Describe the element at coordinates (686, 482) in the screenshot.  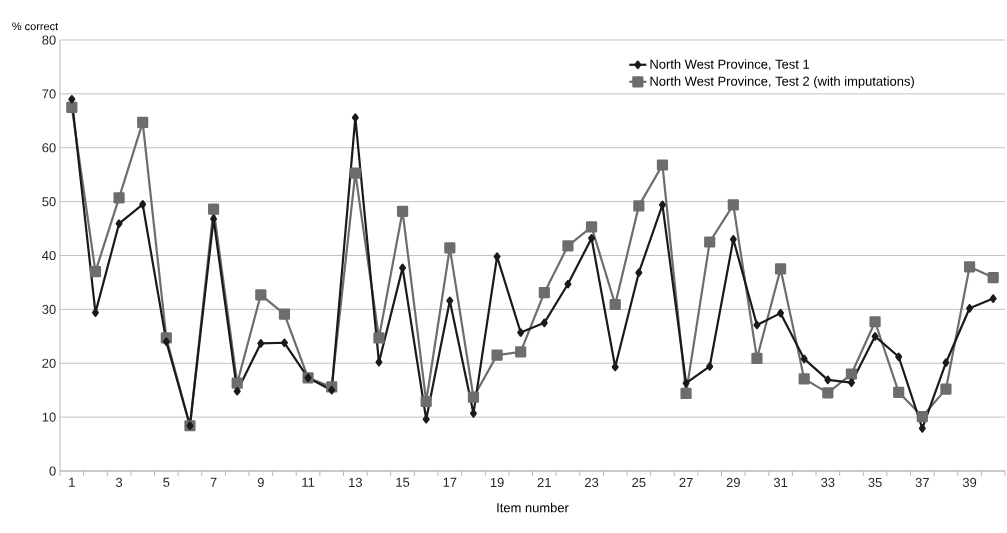
I see `x-tick-label: 27` at that location.